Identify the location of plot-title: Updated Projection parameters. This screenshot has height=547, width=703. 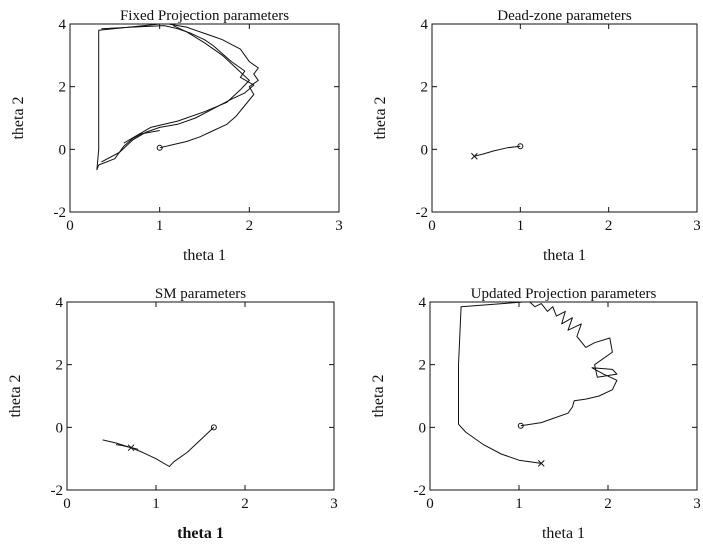
(564, 294).